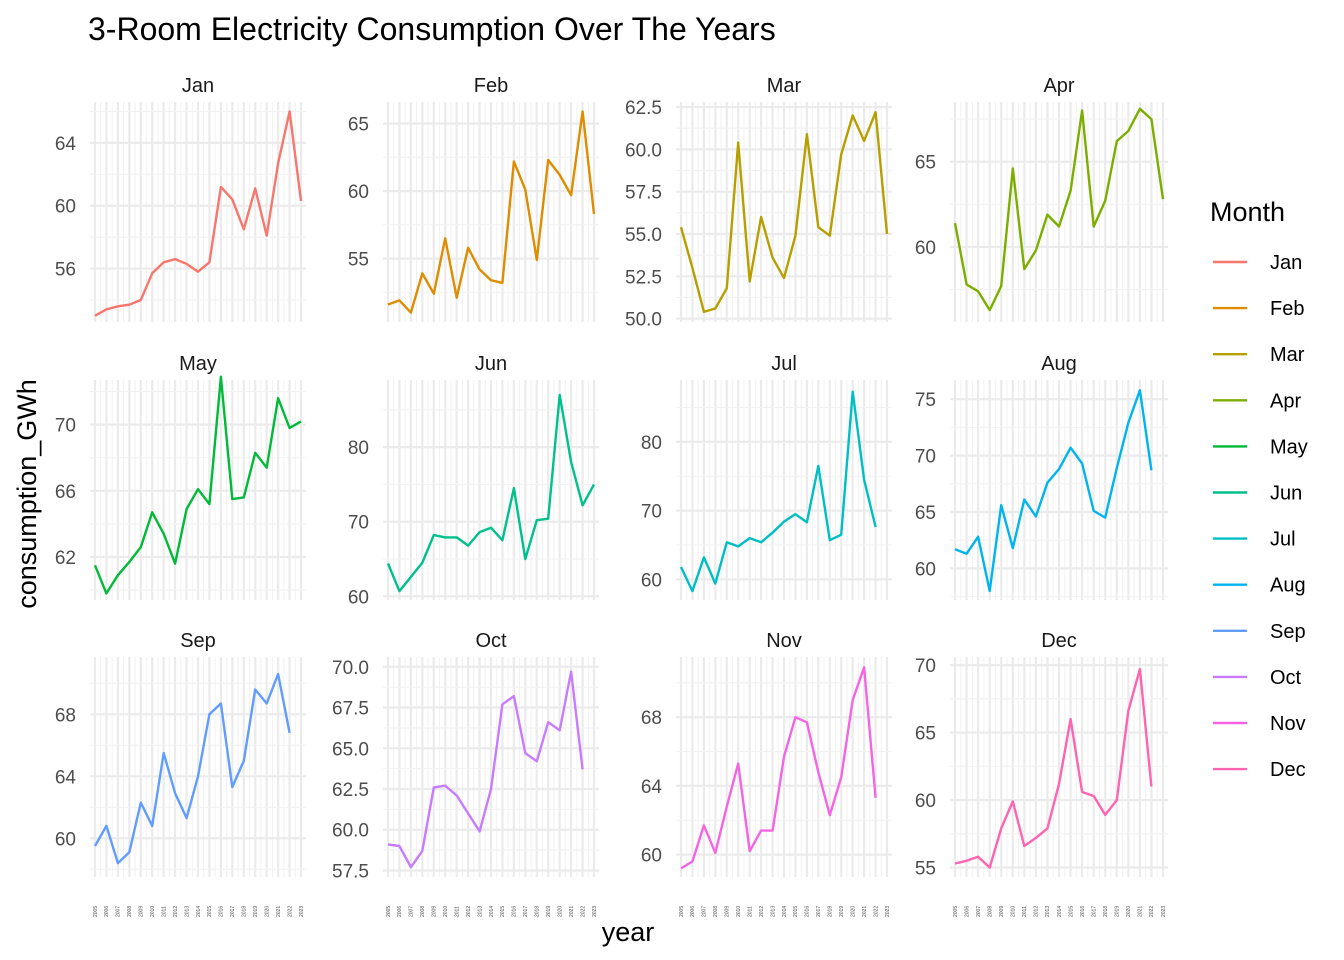 This screenshot has height=960, width=1344. I want to click on facet-strip-label: Oct, so click(491, 641).